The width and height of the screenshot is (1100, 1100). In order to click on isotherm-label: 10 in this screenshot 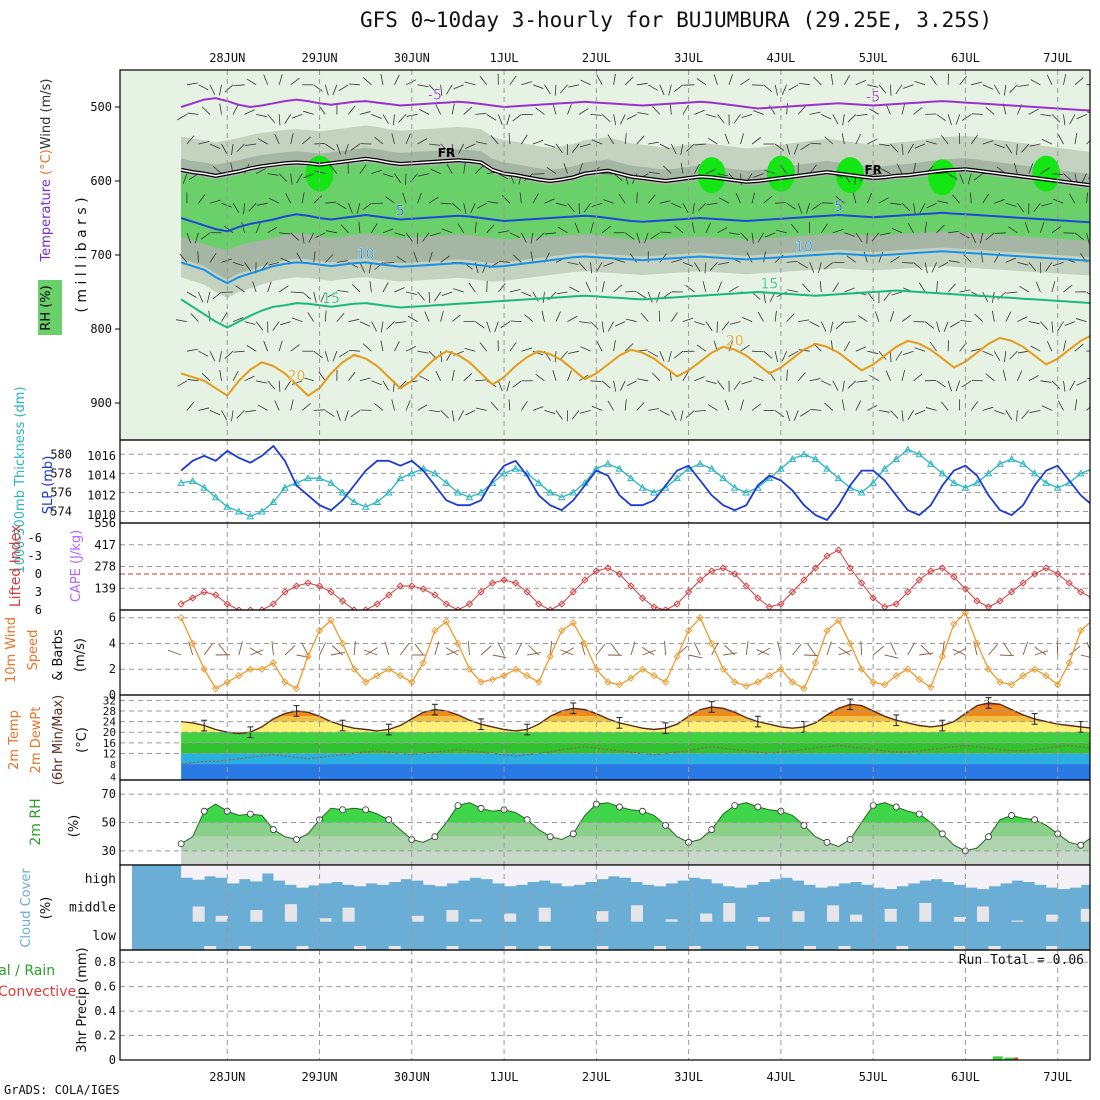, I will do `click(804, 248)`.